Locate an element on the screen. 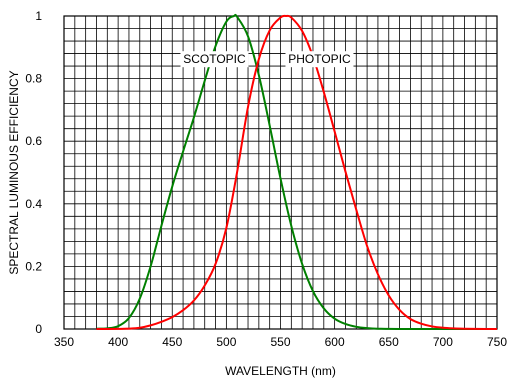  y-tick-label: 0.4 is located at coordinates (33, 204).